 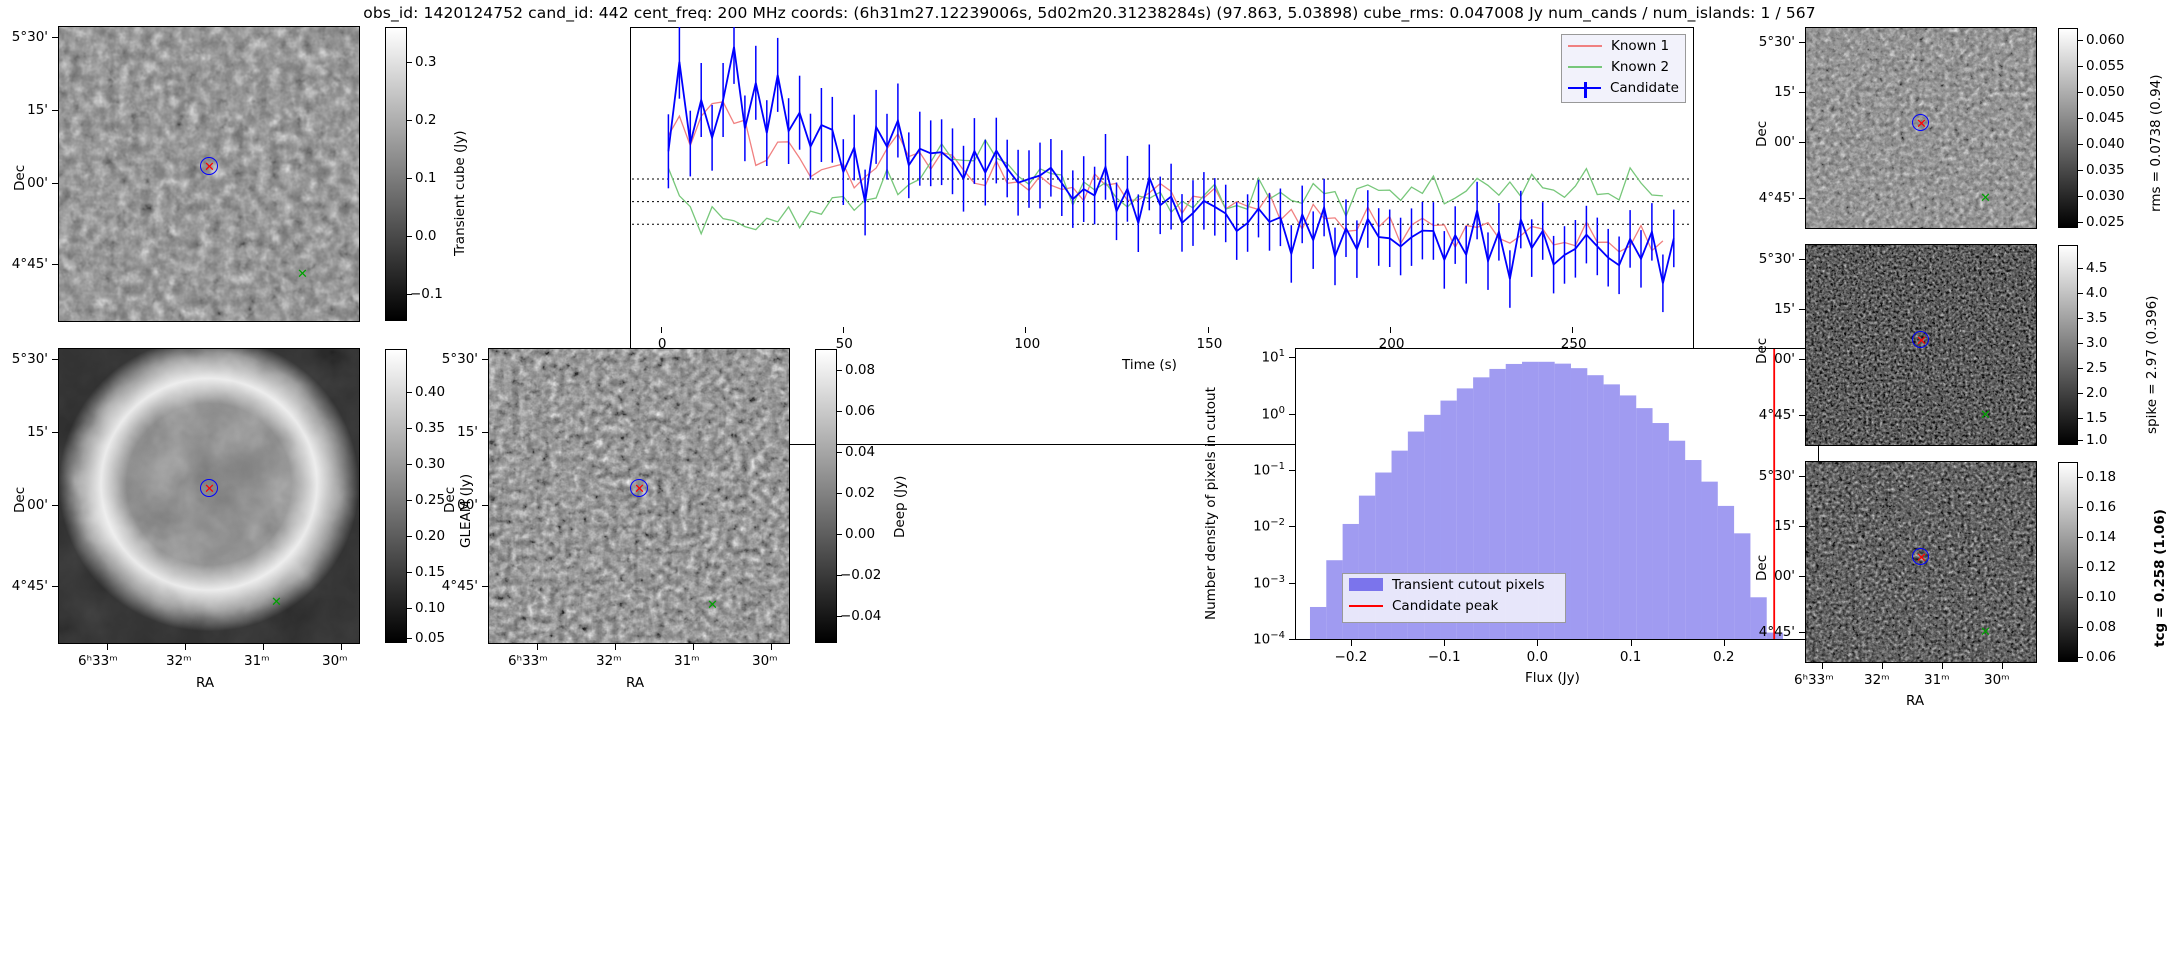 I want to click on tcg-image: ✕ ✕, so click(x=1921, y=562).